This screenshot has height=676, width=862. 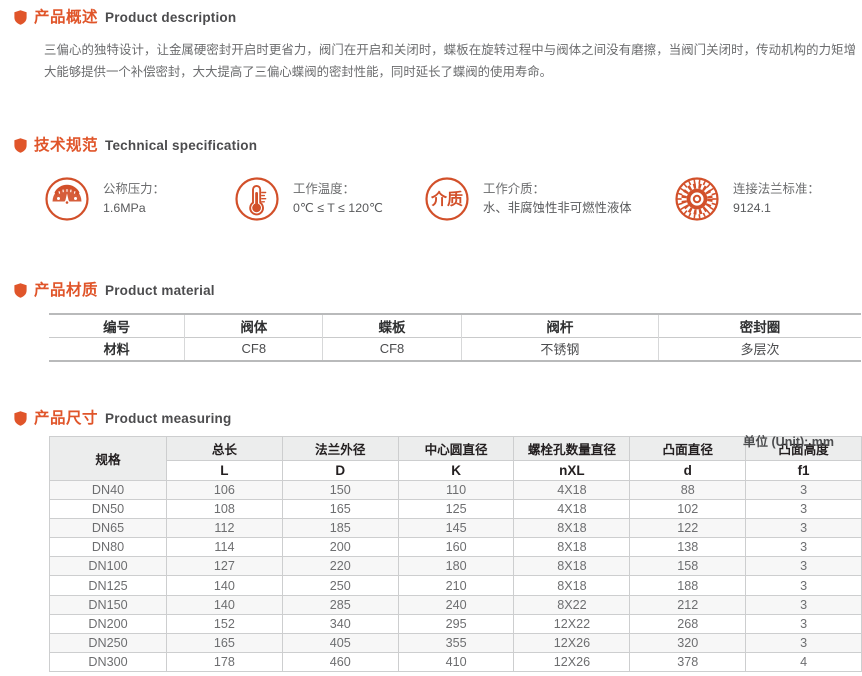 What do you see at coordinates (688, 547) in the screenshot?
I see `dimension-cell: 138` at bounding box center [688, 547].